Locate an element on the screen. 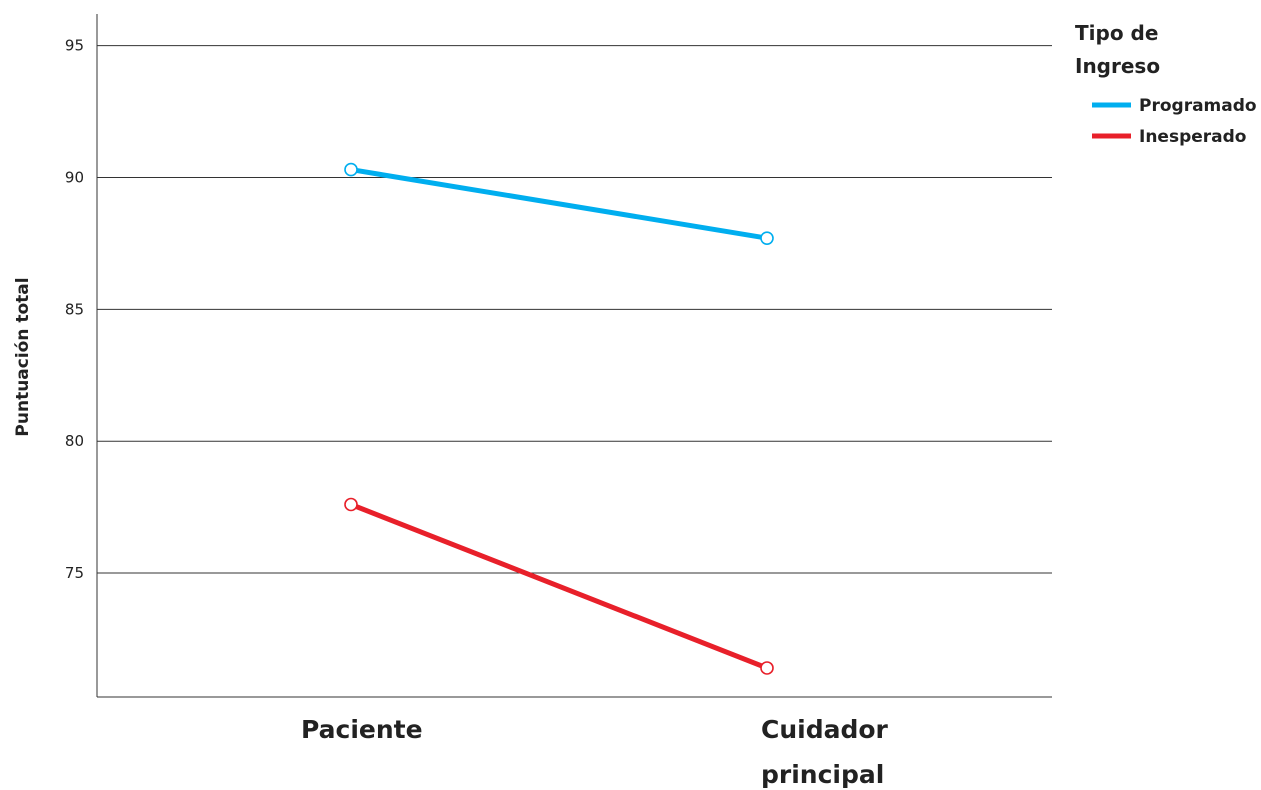 The width and height of the screenshot is (1261, 790). y-tick-label: 75 is located at coordinates (74, 573).